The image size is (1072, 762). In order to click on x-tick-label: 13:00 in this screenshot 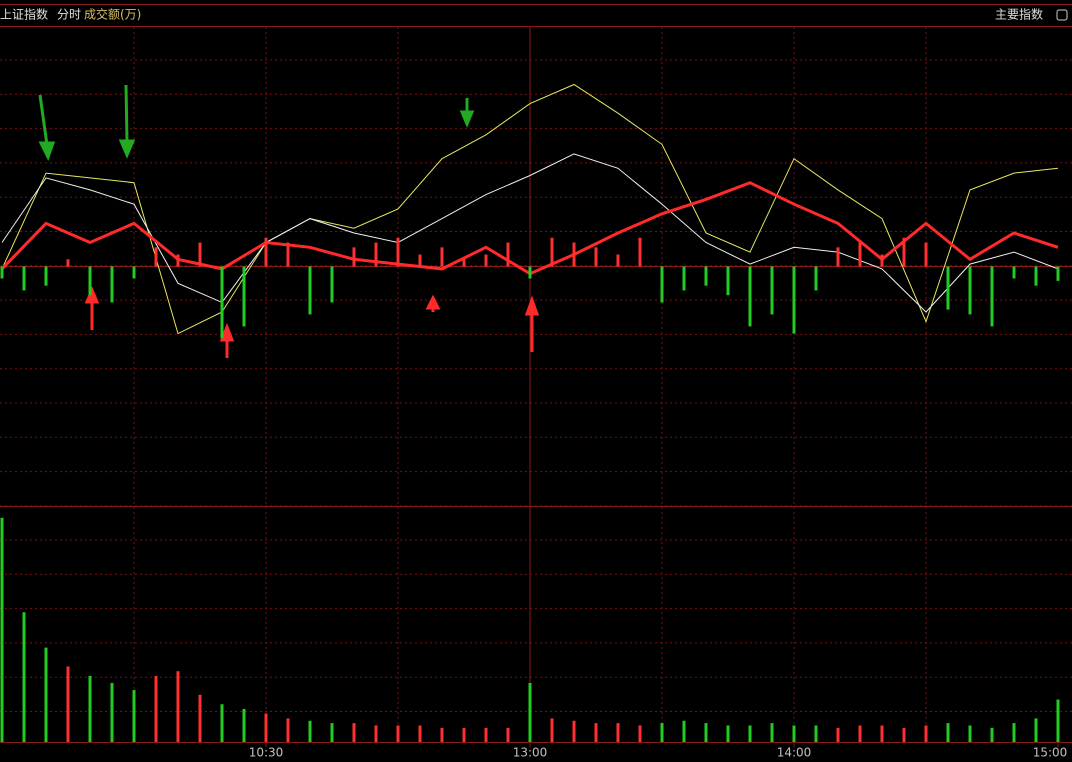, I will do `click(530, 753)`.